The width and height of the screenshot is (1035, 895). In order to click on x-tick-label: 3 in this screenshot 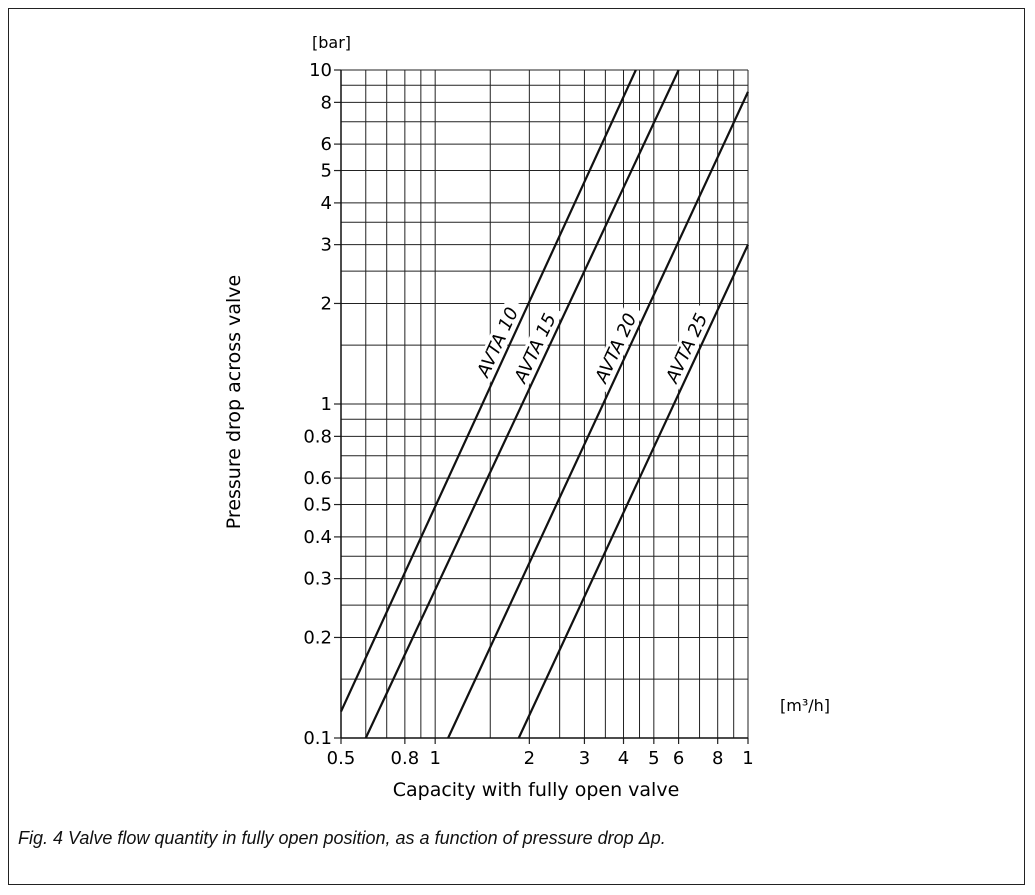, I will do `click(584, 758)`.